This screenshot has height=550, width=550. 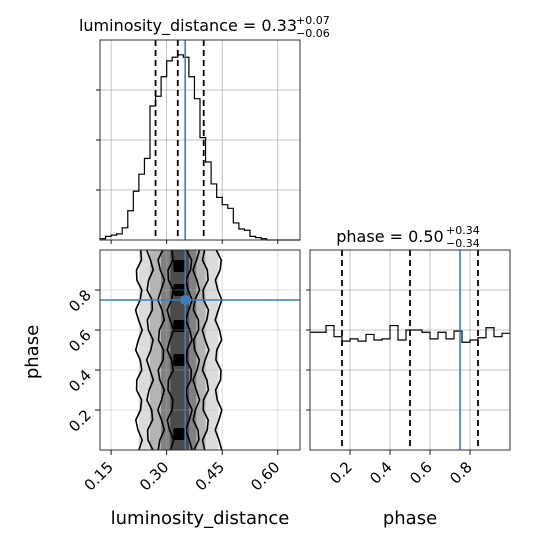 What do you see at coordinates (426, 236) in the screenshot?
I see `phase-title-value: 0.50` at bounding box center [426, 236].